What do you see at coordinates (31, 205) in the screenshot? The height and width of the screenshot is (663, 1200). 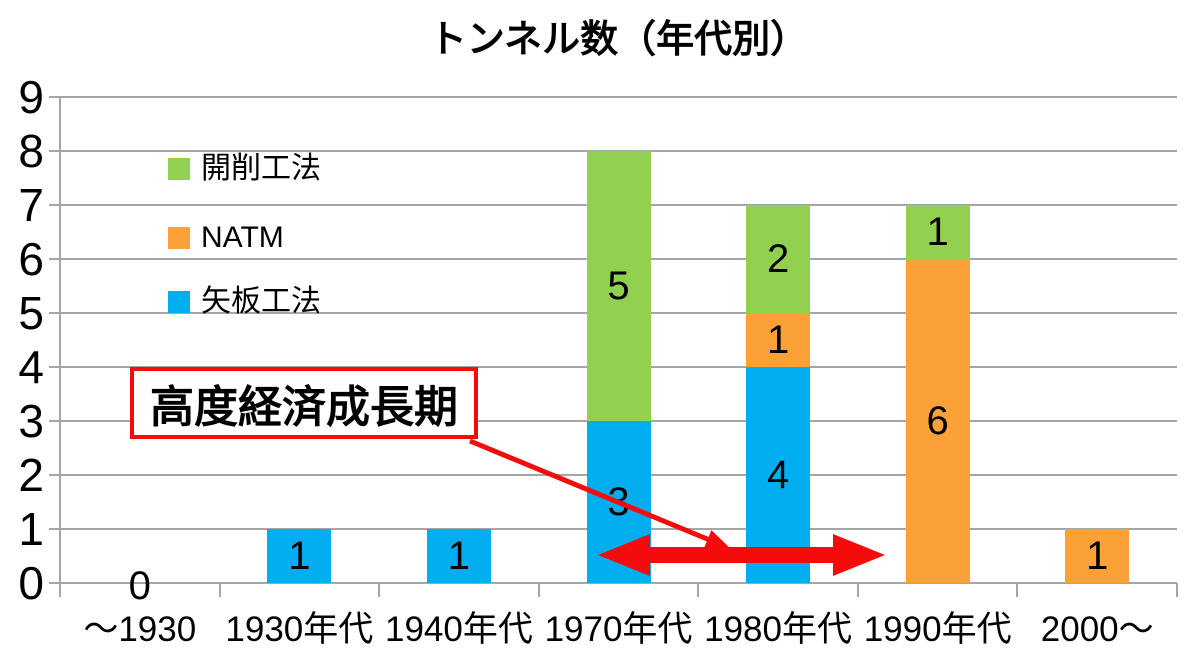 I see `y-tick-label: 7` at bounding box center [31, 205].